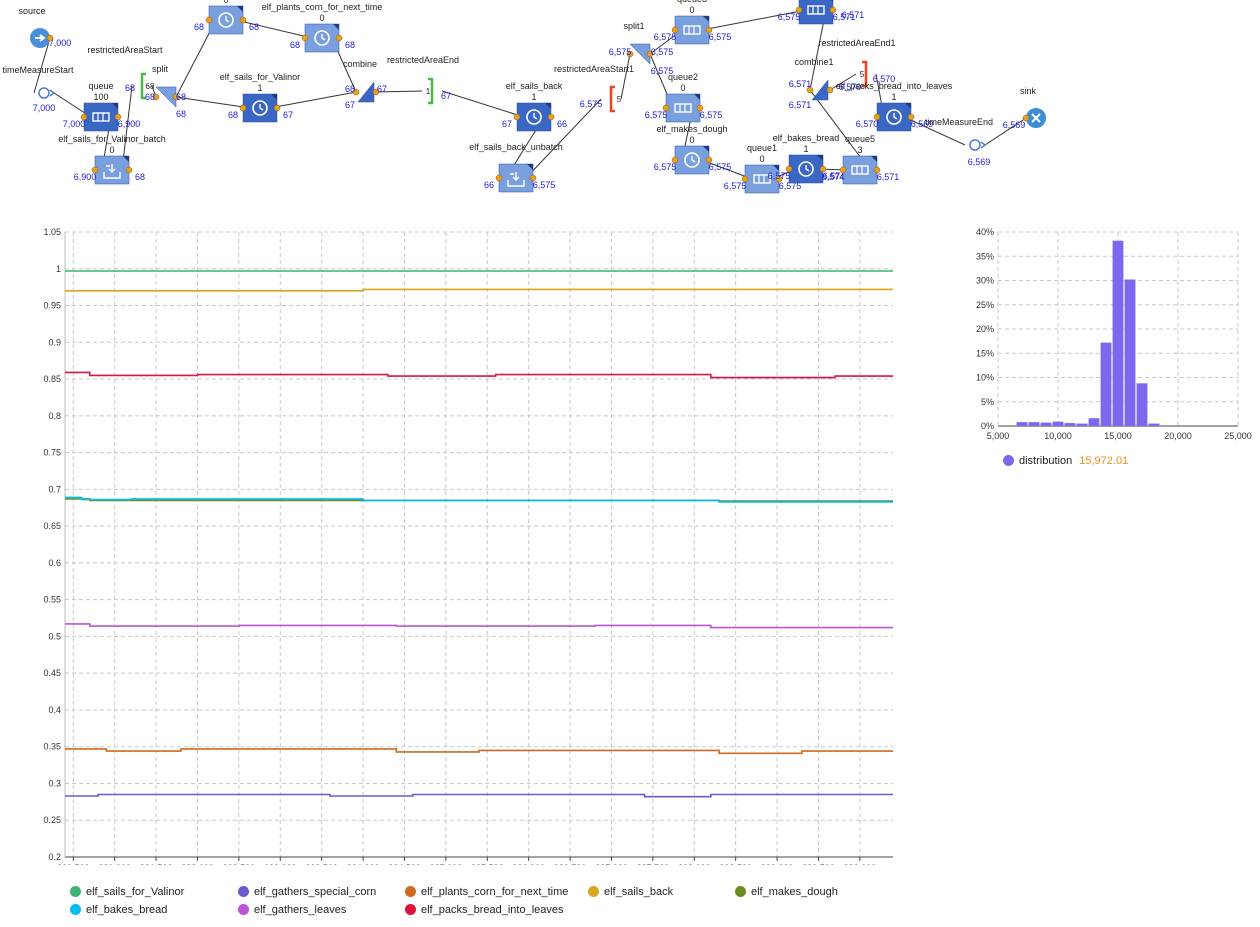 The width and height of the screenshot is (1260, 927). I want to click on flow-block-split1: split1 6,575 6,575 6,575, so click(641, 48).